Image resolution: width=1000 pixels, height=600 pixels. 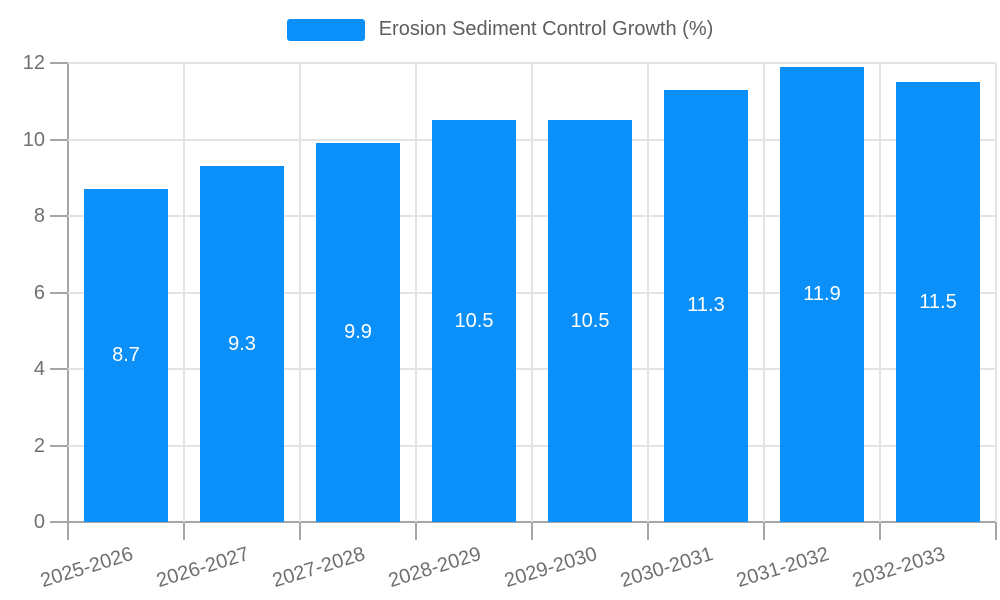 What do you see at coordinates (551, 568) in the screenshot?
I see `x-axis-tick-label: 2029-2030` at bounding box center [551, 568].